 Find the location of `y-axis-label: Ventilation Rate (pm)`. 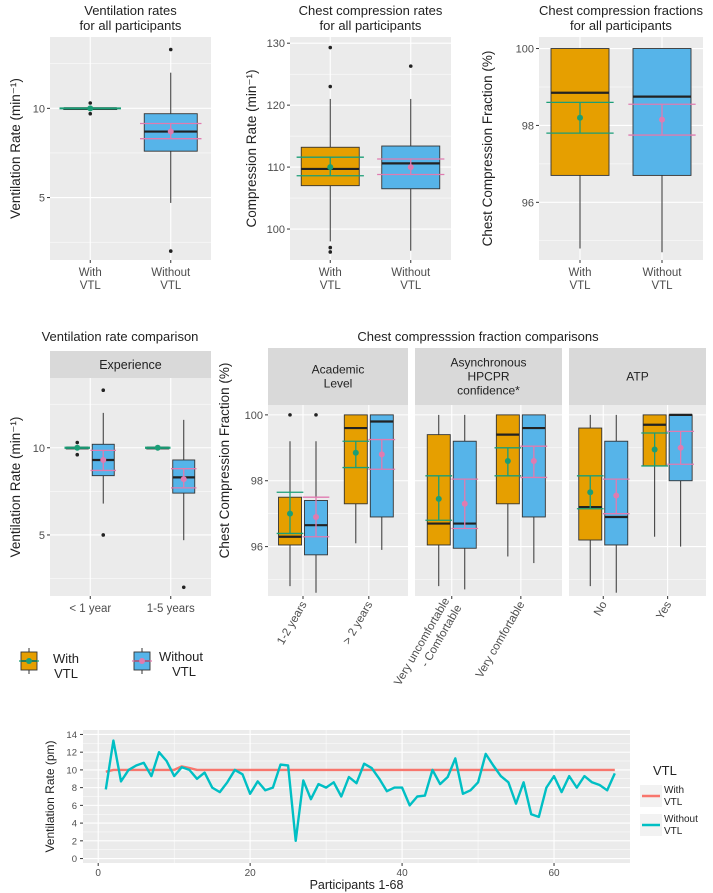

y-axis-label: Ventilation Rate (pm) is located at coordinates (50, 796).